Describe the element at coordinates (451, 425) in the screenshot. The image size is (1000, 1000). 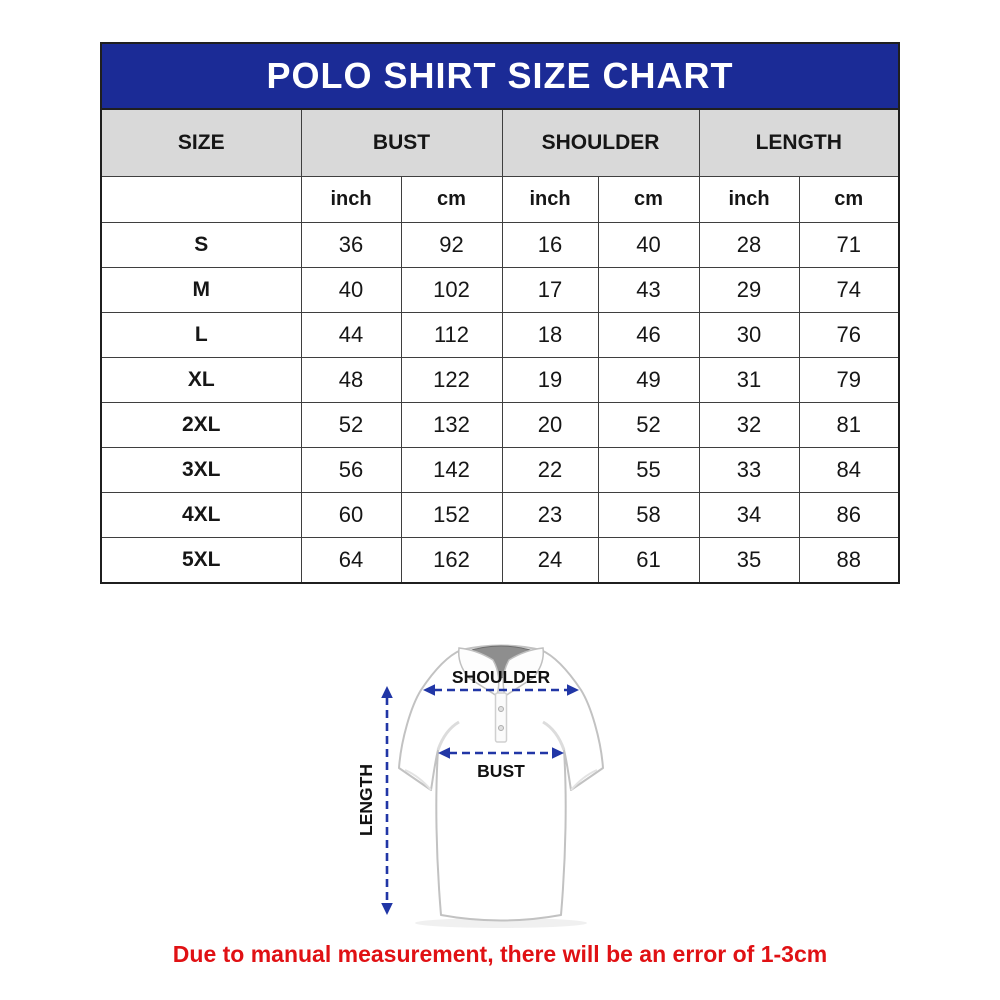
I see `table-cell: 132` at that location.